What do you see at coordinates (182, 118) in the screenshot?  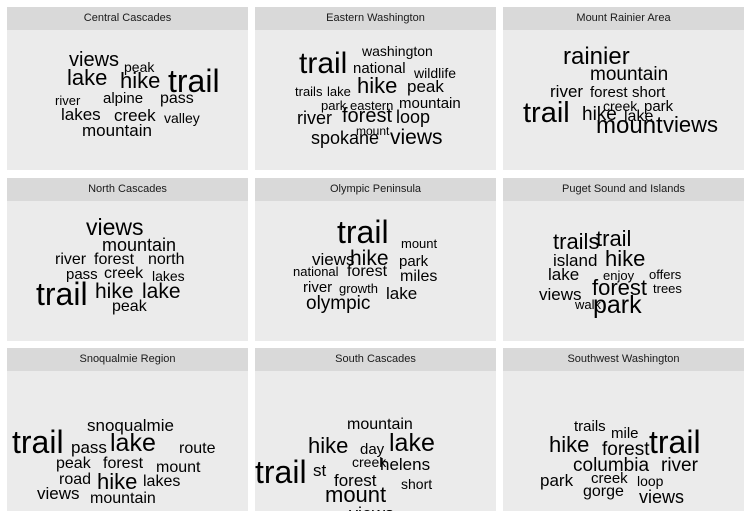 I see `word-label: valley` at bounding box center [182, 118].